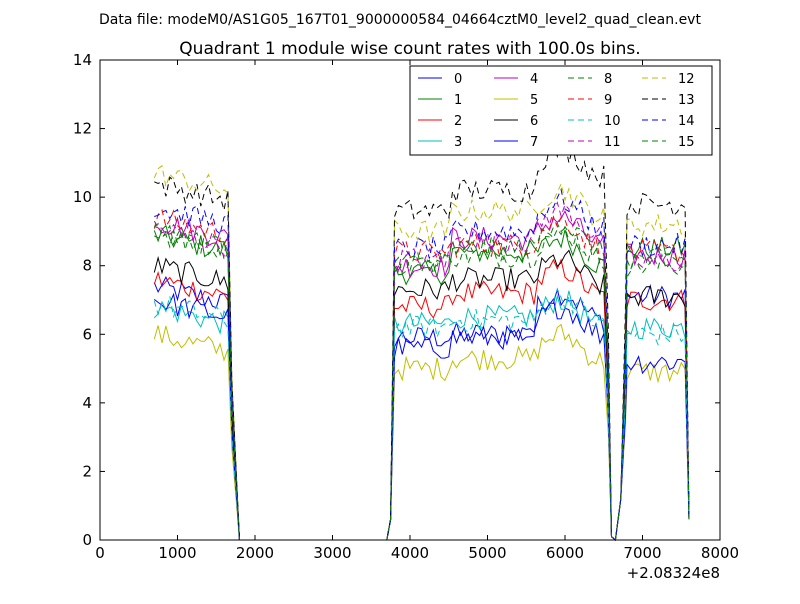 This screenshot has width=800, height=604. What do you see at coordinates (87, 266) in the screenshot?
I see `y-tick-label: 8` at bounding box center [87, 266].